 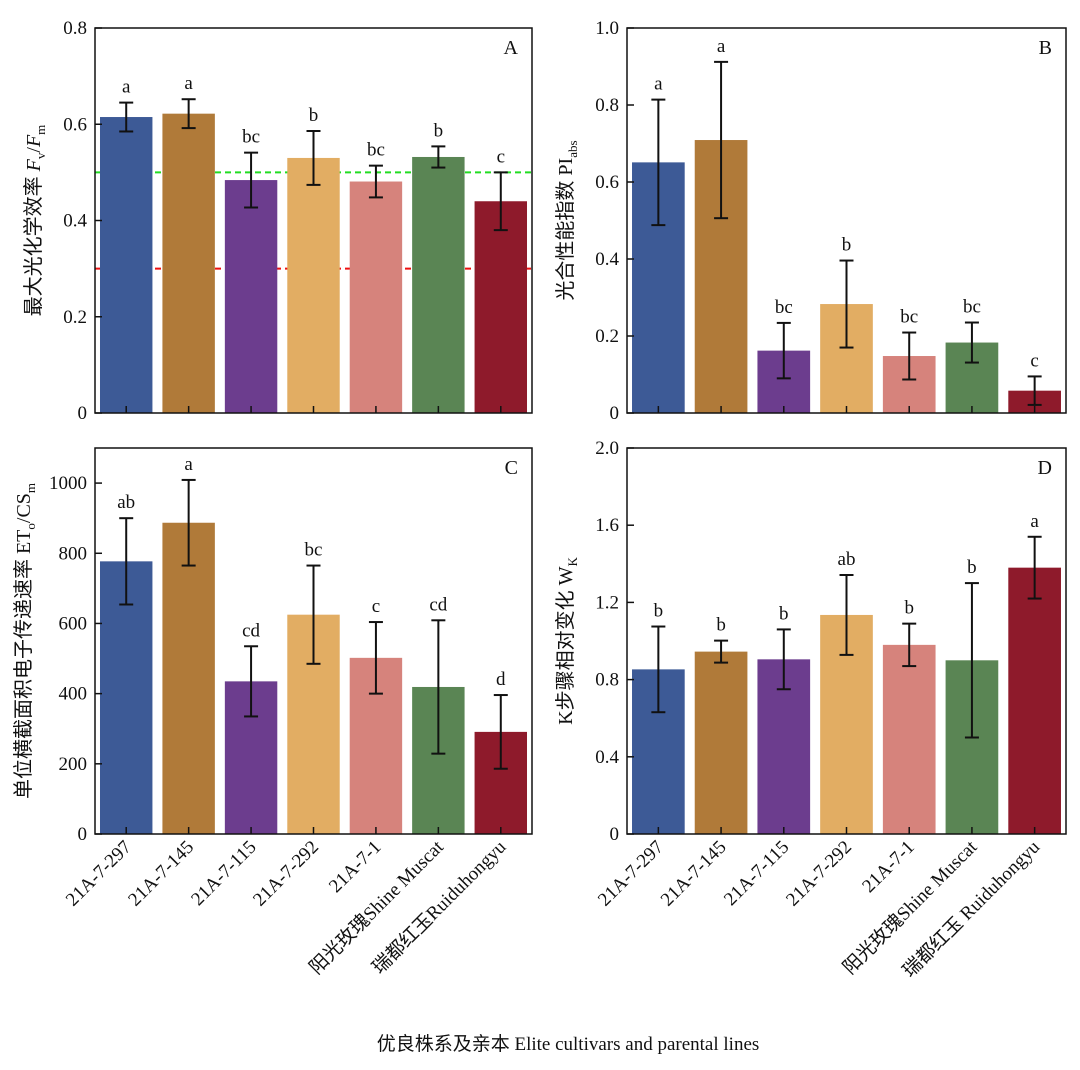 I want to click on panel-d-ytick-label-1: 0.4, so click(x=607, y=757).